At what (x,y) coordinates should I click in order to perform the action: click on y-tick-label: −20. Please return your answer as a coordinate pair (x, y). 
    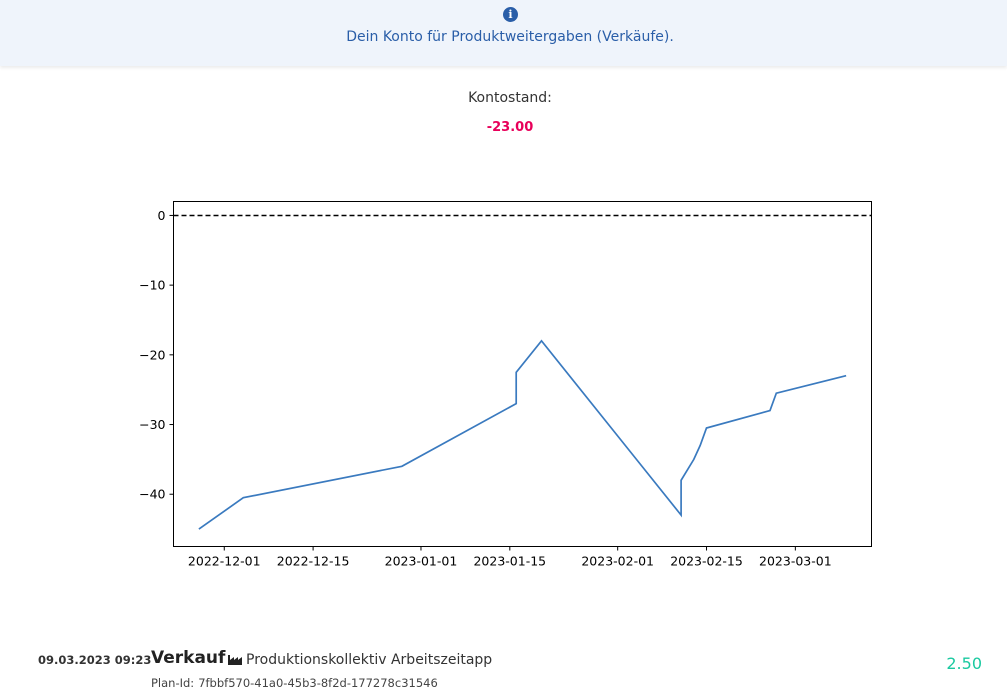
    Looking at the image, I should click on (152, 354).